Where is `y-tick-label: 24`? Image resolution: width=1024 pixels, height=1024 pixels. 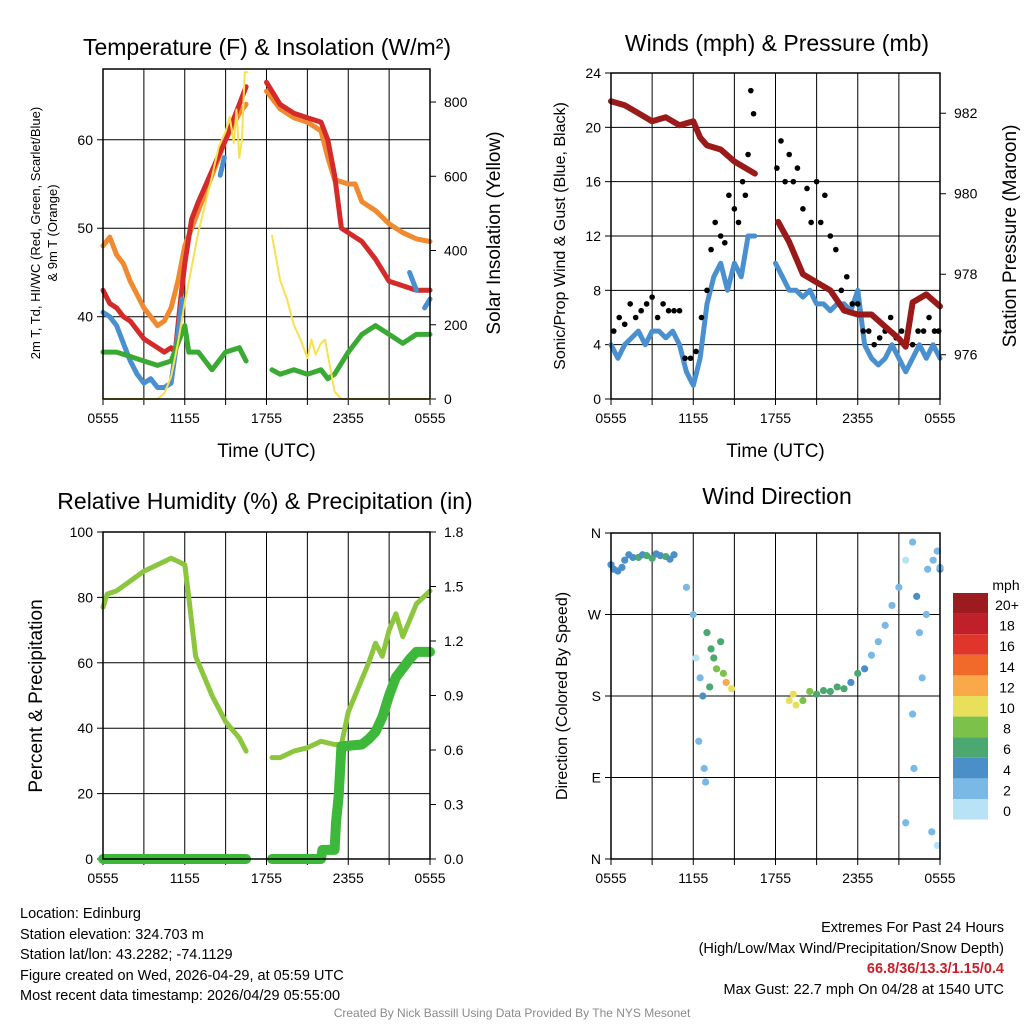
y-tick-label: 24 is located at coordinates (593, 73).